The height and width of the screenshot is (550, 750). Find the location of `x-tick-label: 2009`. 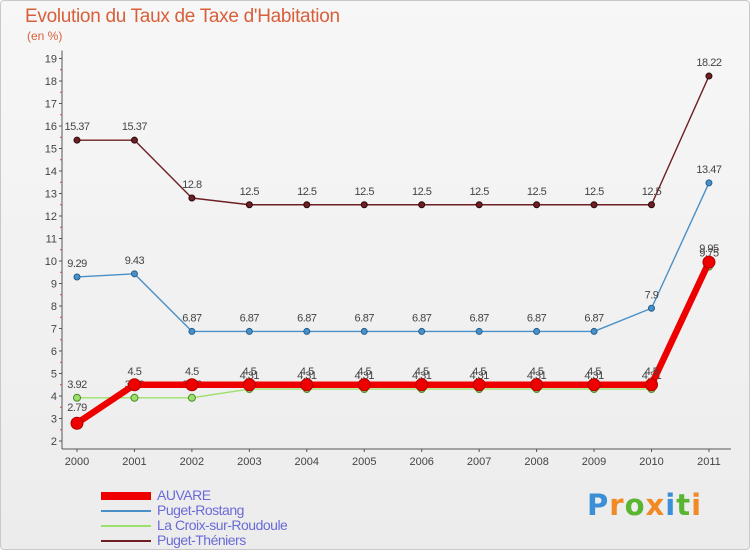

x-tick-label: 2009 is located at coordinates (594, 462).